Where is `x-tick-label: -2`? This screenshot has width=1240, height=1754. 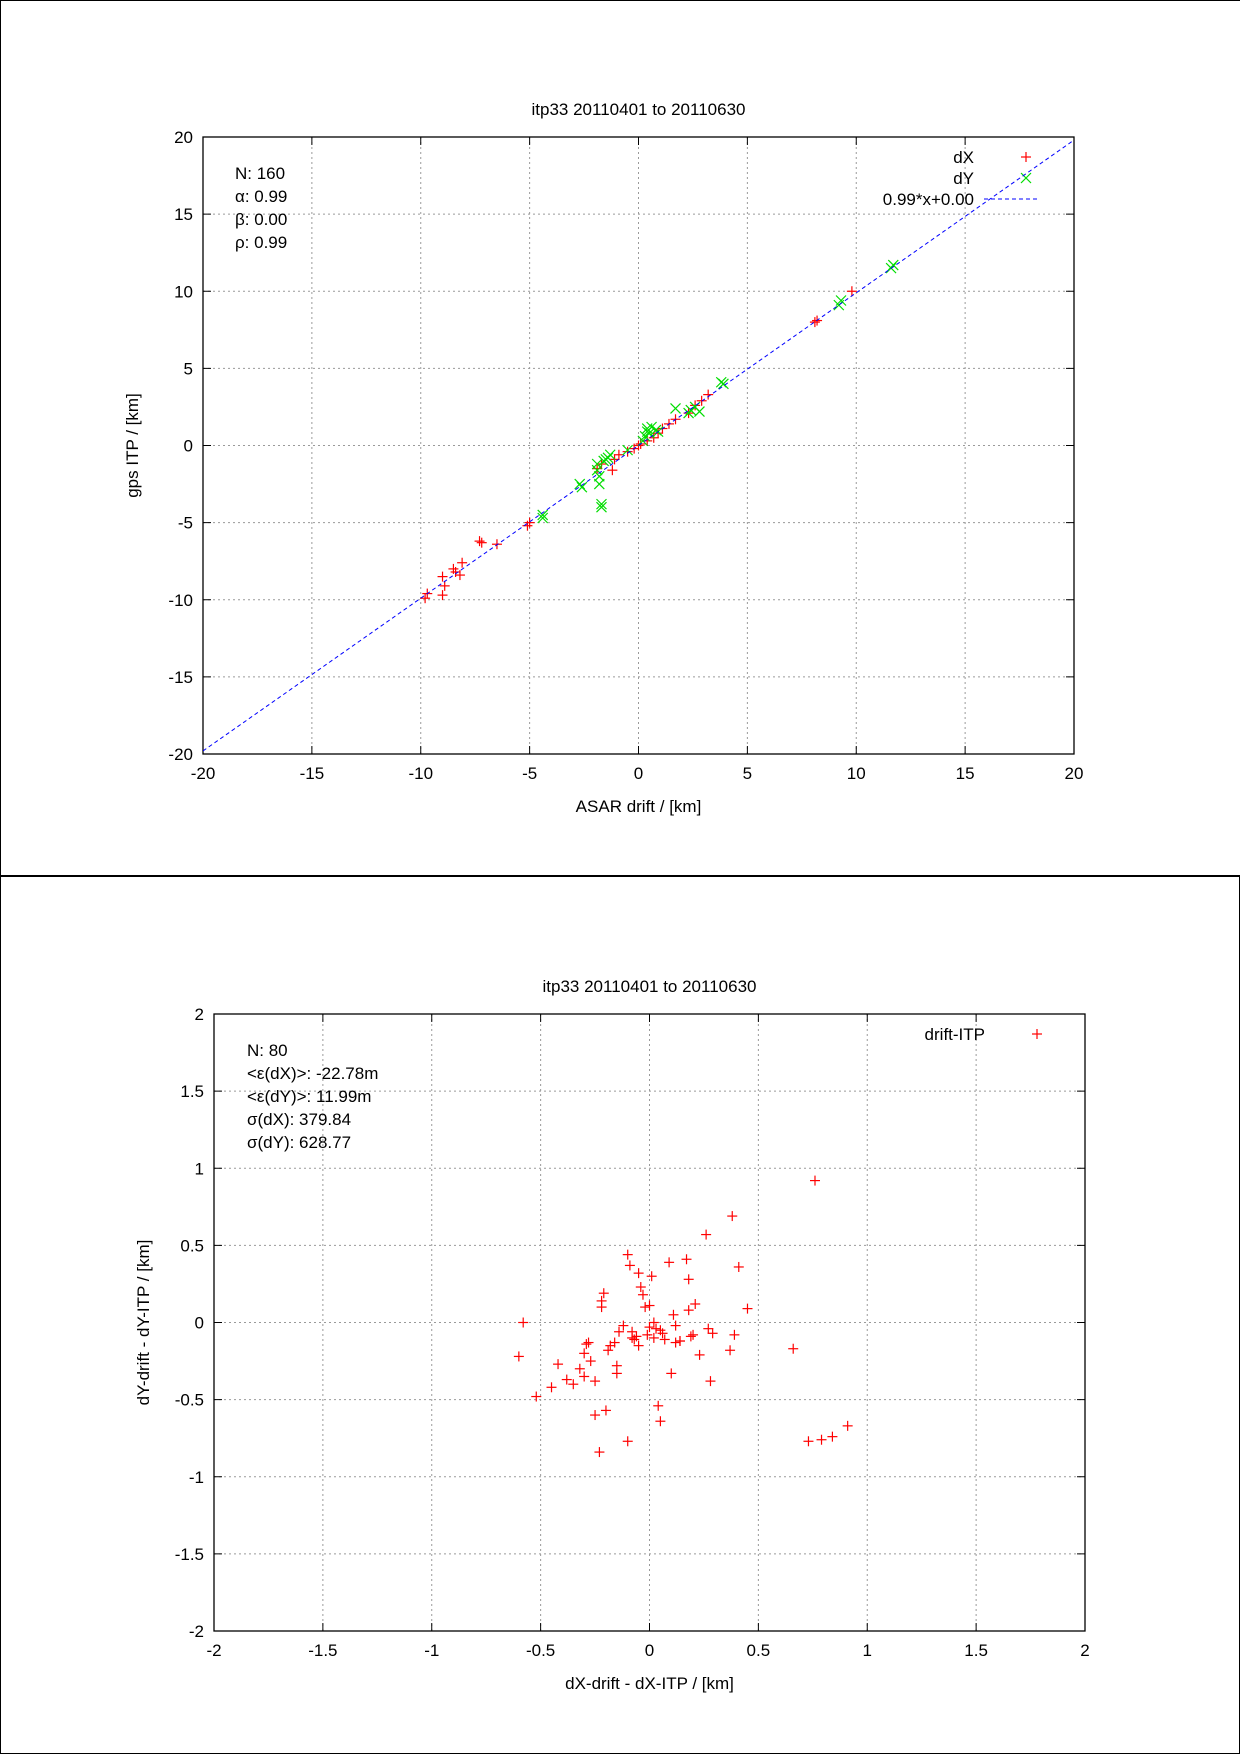 x-tick-label: -2 is located at coordinates (213, 1650).